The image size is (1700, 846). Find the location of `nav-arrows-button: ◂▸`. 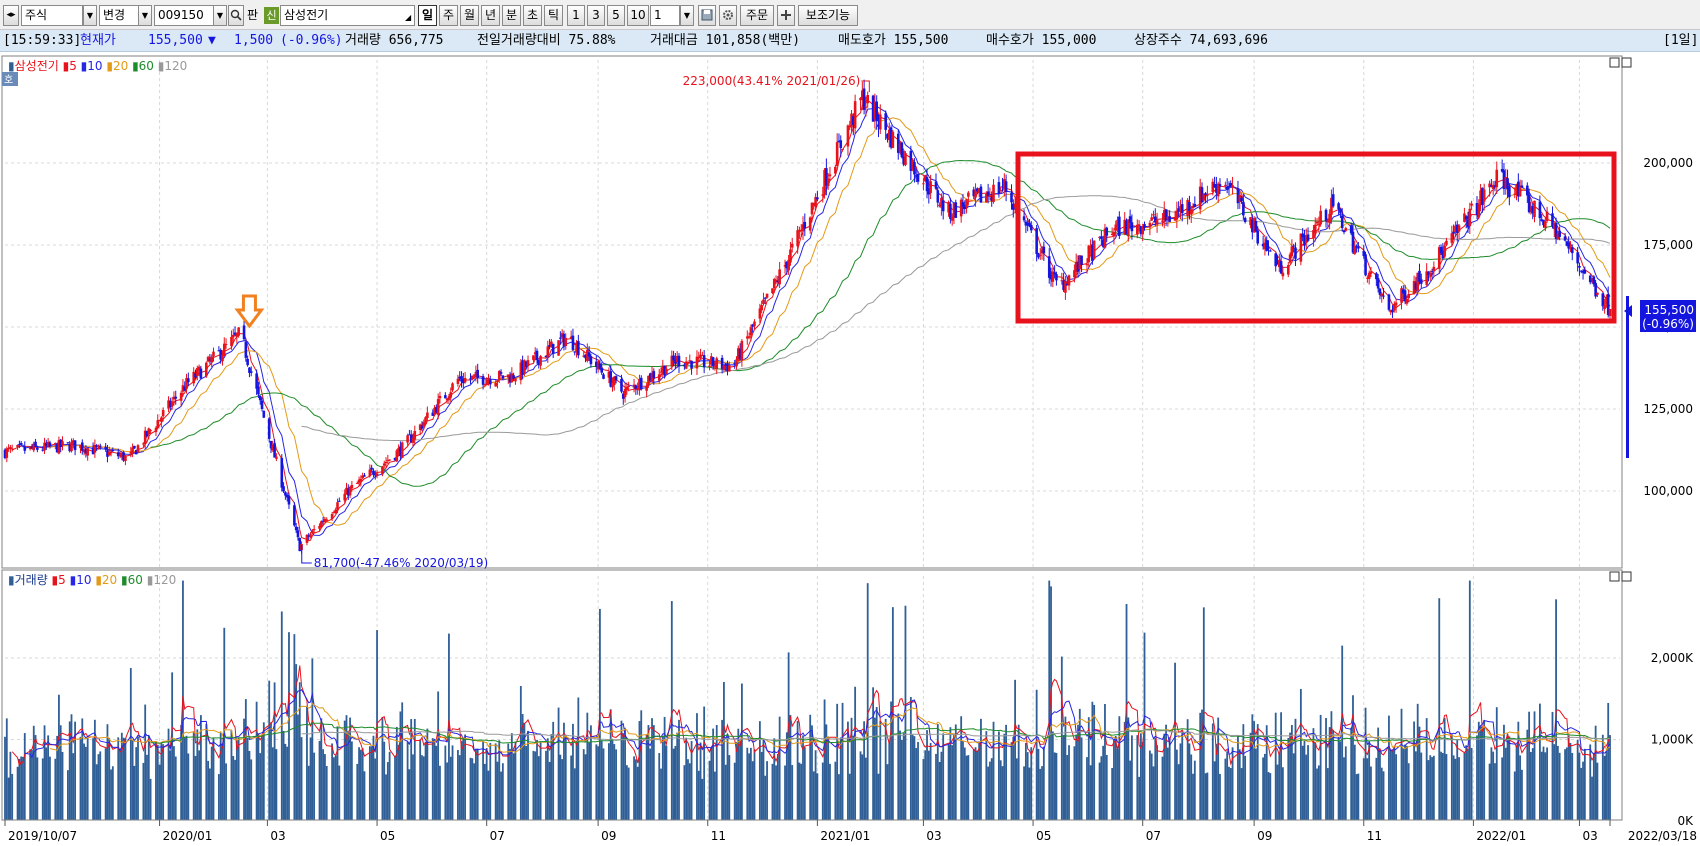

nav-arrows-button: ◂▸ is located at coordinates (11, 15).